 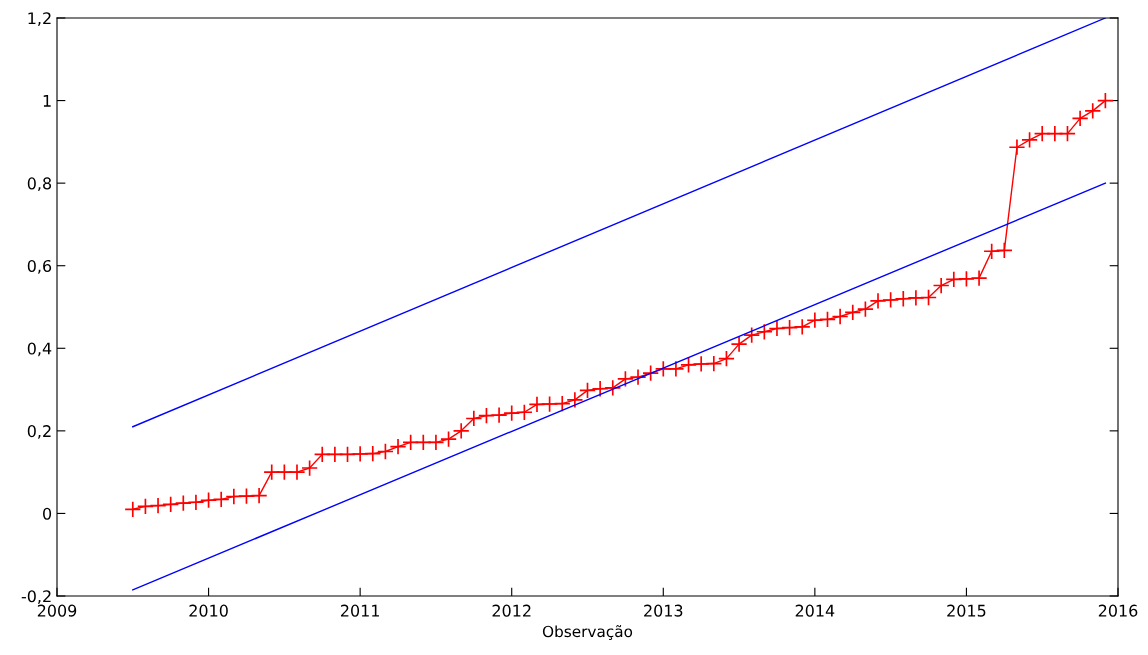 I want to click on y-tick-label: 1,2, so click(x=39, y=19).